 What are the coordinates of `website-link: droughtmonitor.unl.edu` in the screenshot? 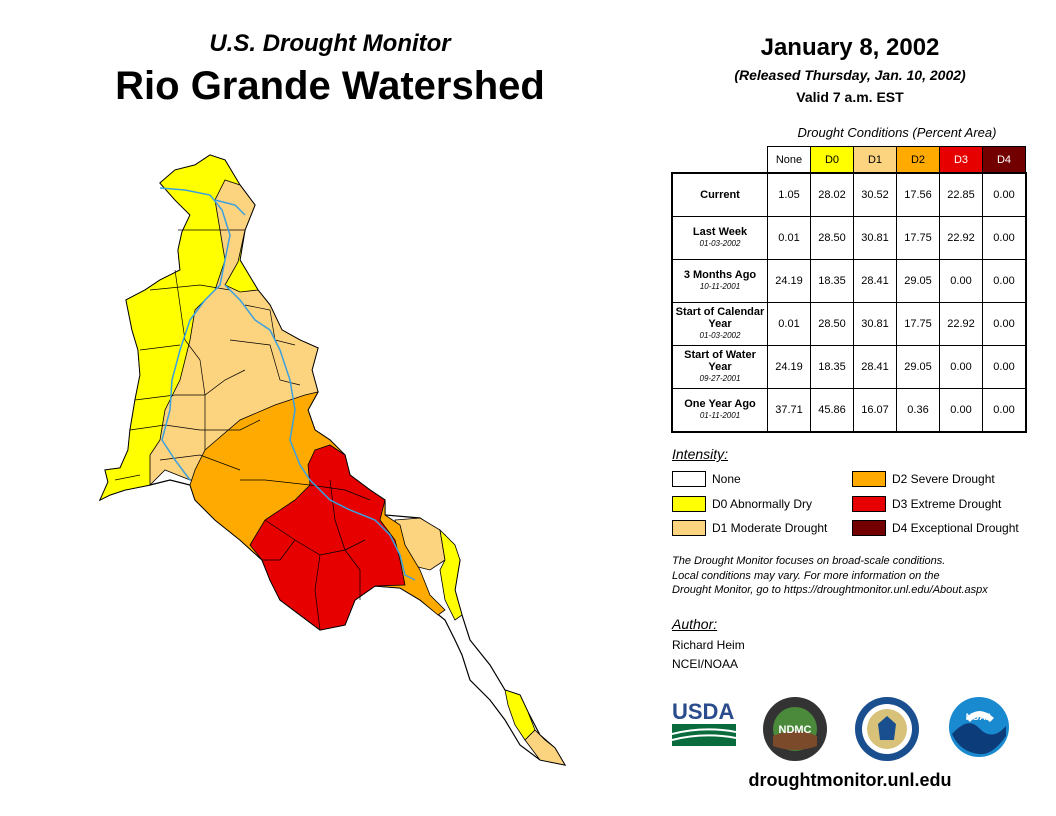 It's located at (850, 780).